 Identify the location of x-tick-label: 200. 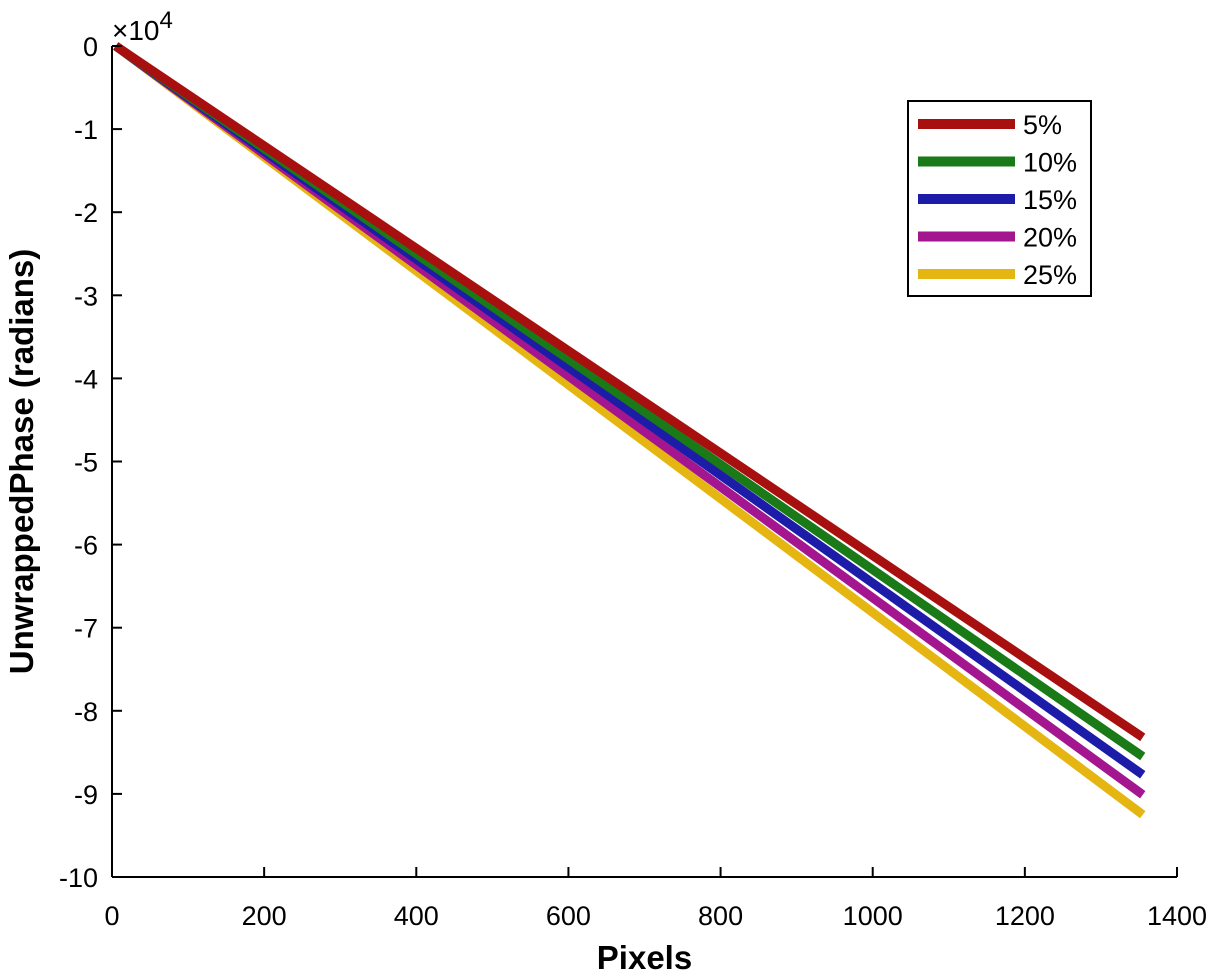
(264, 916).